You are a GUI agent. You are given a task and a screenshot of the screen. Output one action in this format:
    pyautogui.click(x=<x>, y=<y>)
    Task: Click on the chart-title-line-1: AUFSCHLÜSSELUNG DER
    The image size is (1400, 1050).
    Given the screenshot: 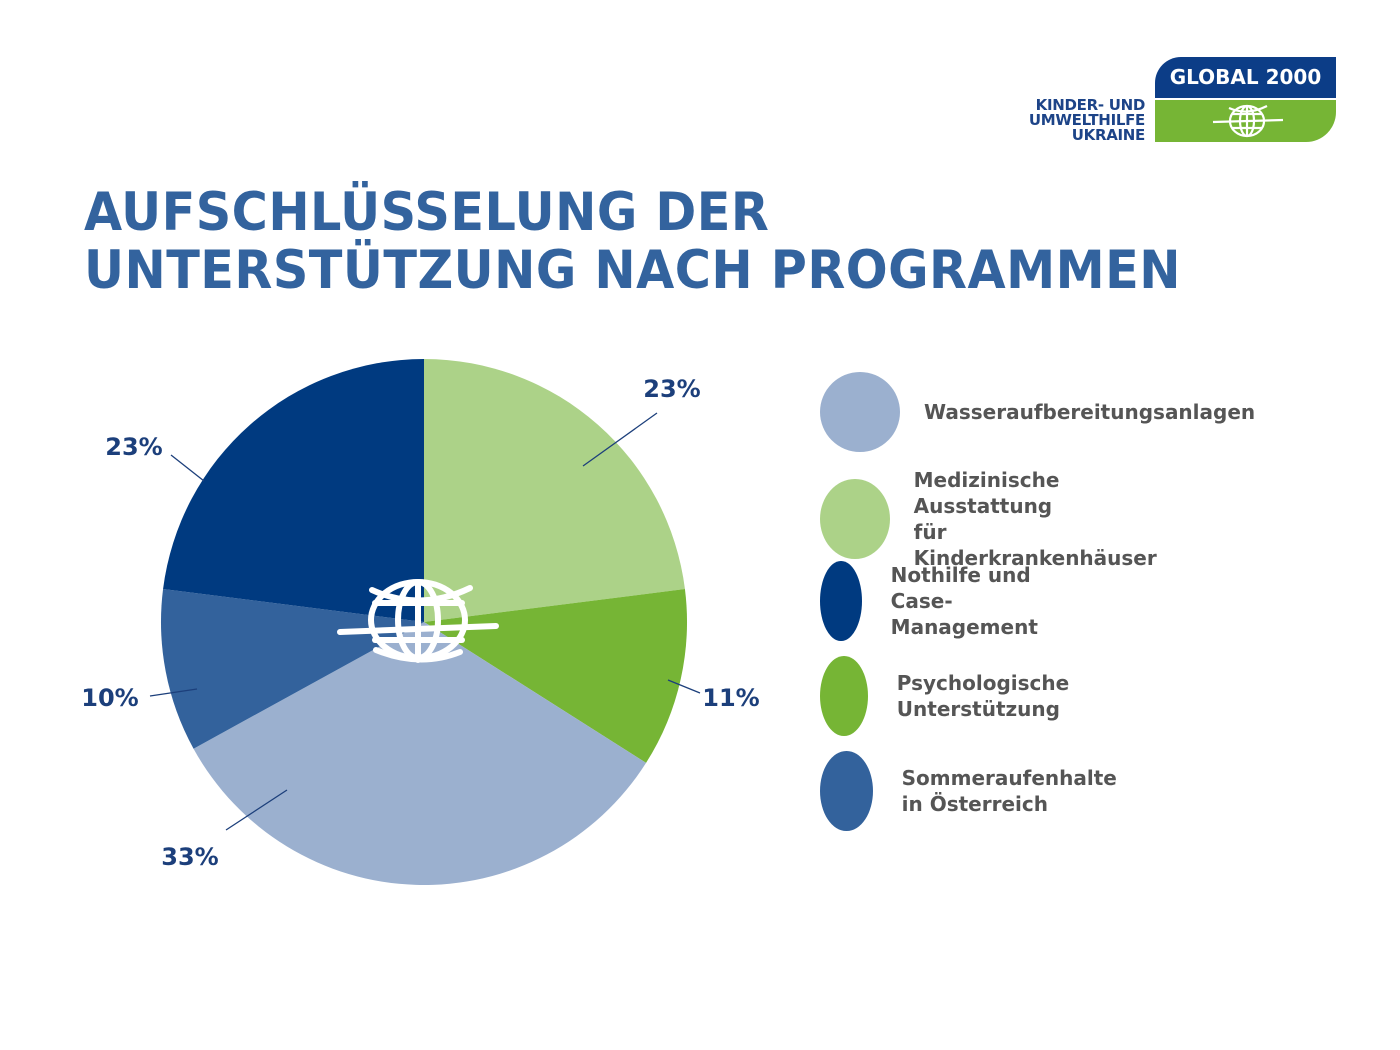 What is the action you would take?
    pyautogui.click(x=427, y=212)
    